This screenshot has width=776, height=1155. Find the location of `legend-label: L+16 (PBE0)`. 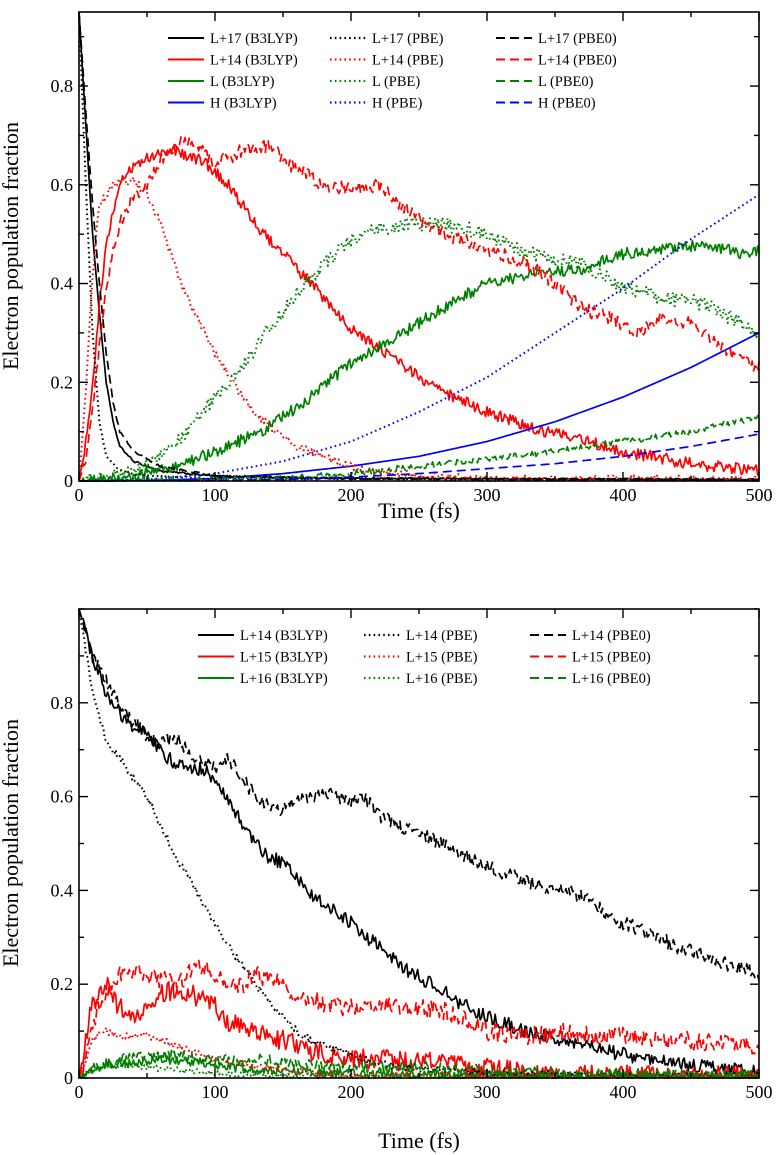

legend-label: L+16 (PBE0) is located at coordinates (611, 679).